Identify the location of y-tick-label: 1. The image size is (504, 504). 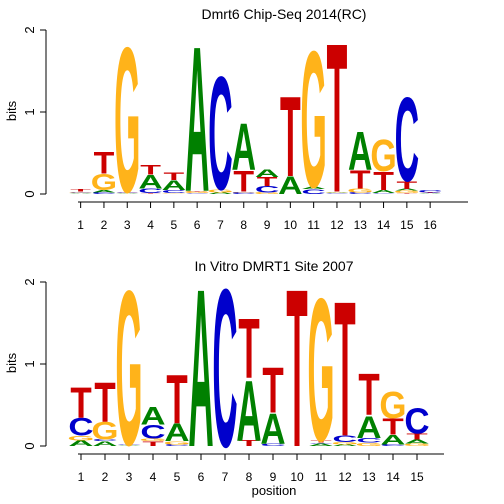
(29, 111).